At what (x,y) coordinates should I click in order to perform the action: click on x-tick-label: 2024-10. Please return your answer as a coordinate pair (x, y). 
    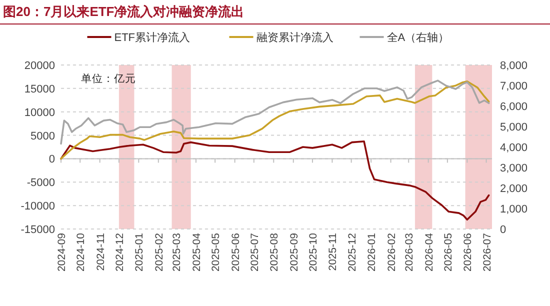
    Looking at the image, I should click on (81, 252).